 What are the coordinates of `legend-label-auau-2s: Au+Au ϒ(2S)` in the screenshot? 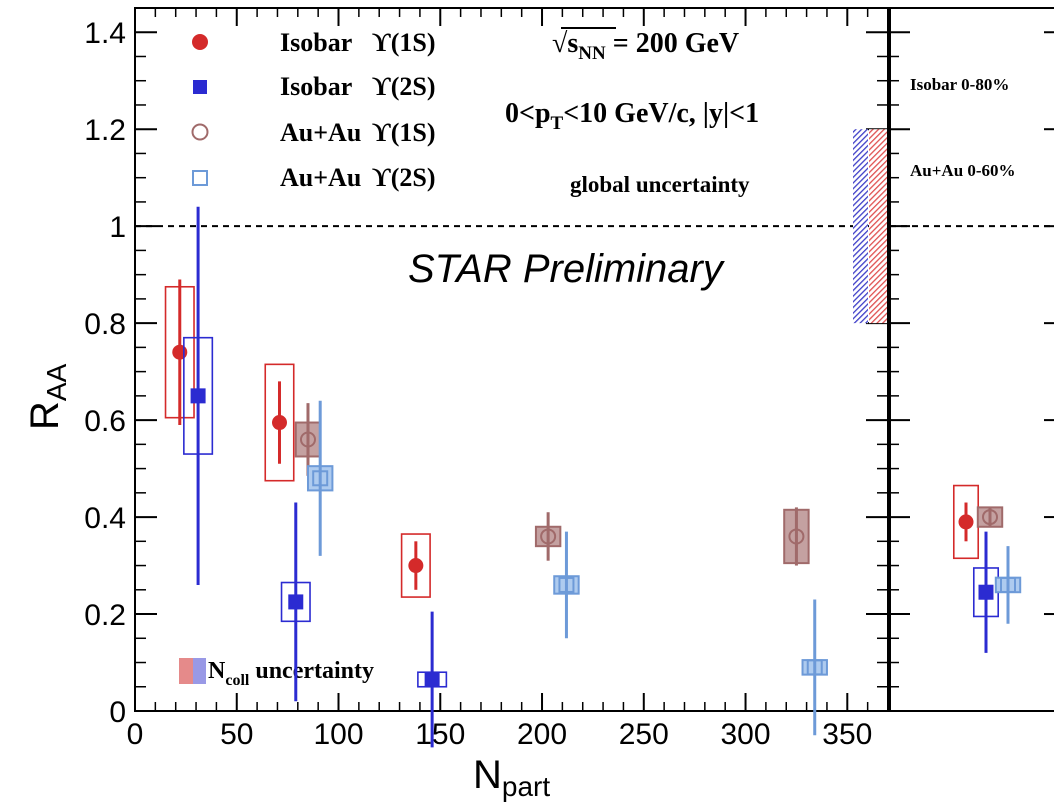 It's located at (358, 177).